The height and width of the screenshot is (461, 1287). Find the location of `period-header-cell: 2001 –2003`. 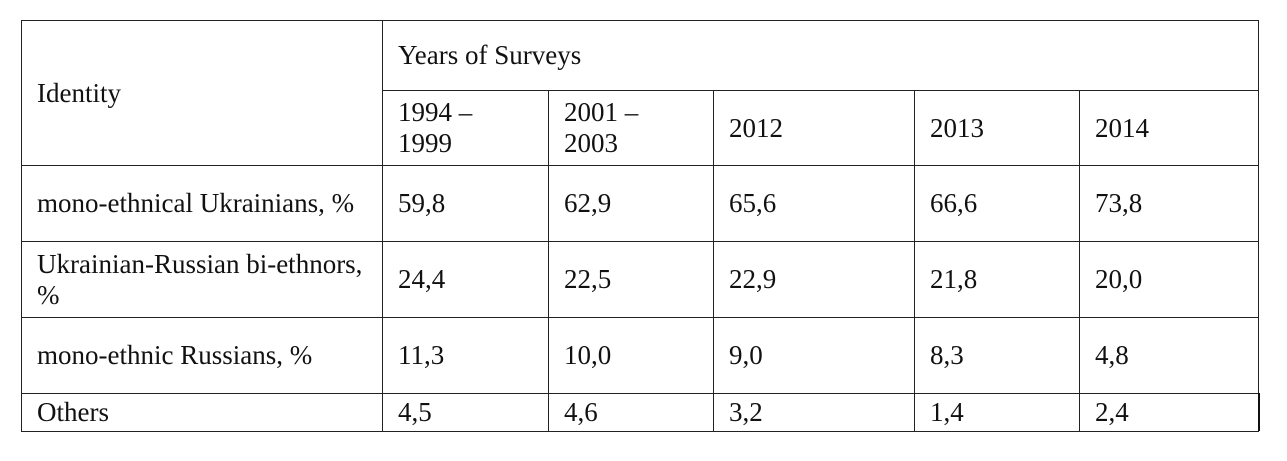

period-header-cell: 2001 –2003 is located at coordinates (631, 128).